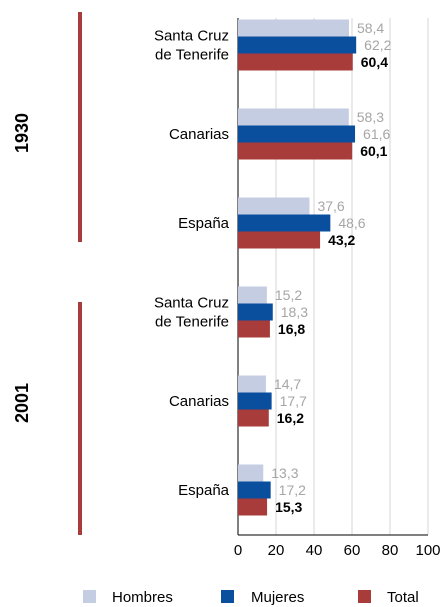 The height and width of the screenshot is (607, 441). Describe the element at coordinates (284, 473) in the screenshot. I see `data-label: 13,3` at that location.